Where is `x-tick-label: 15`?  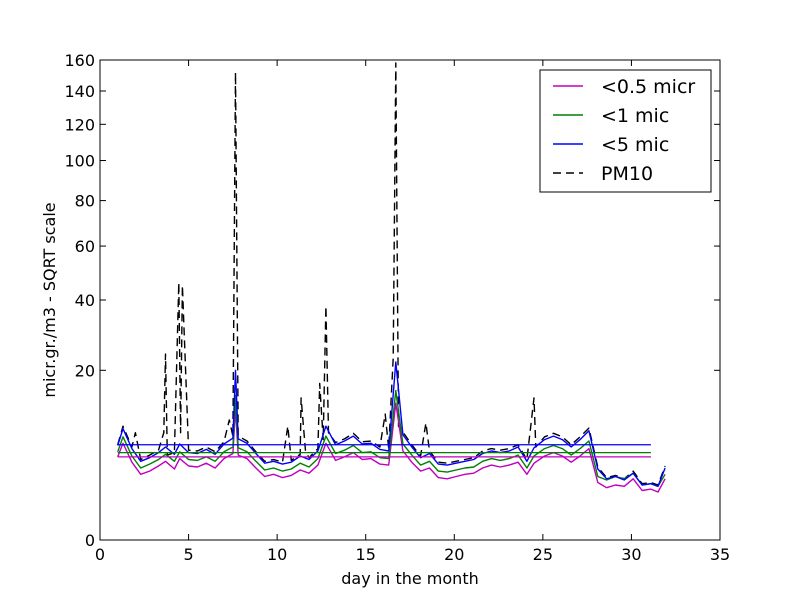 x-tick-label: 15 is located at coordinates (366, 554).